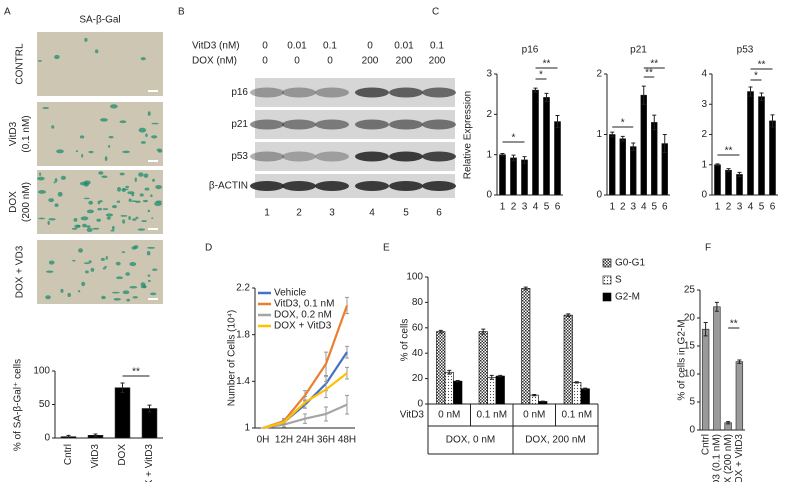  I want to click on y-tick-label: 4, so click(704, 74).